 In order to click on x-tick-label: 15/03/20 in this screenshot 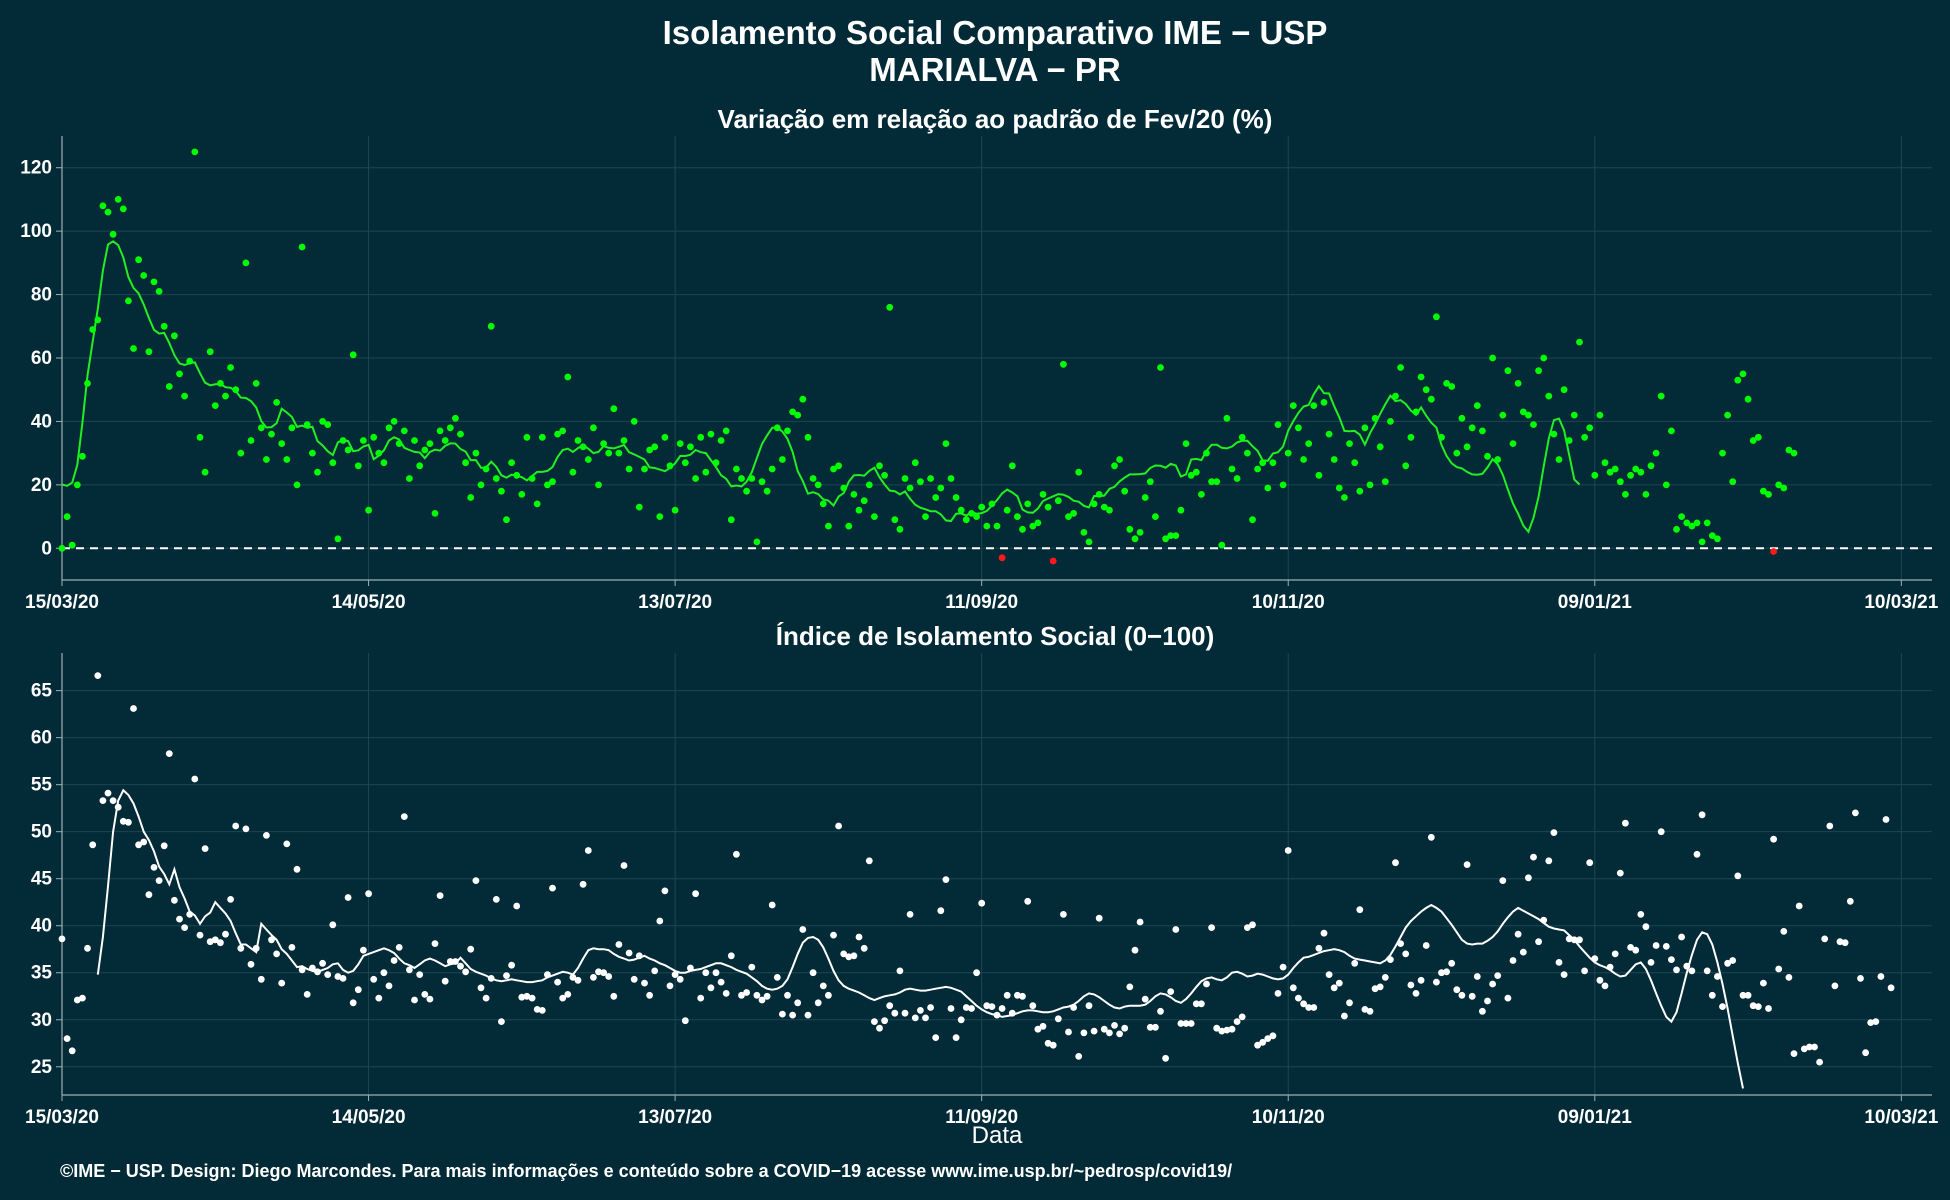, I will do `click(62, 602)`.